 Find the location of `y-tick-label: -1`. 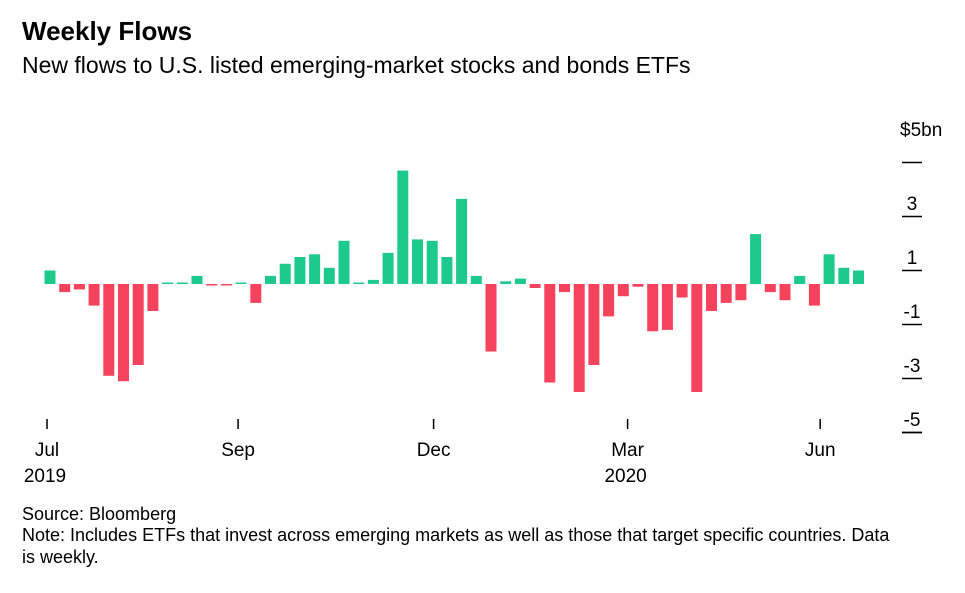

y-tick-label: -1 is located at coordinates (912, 312).